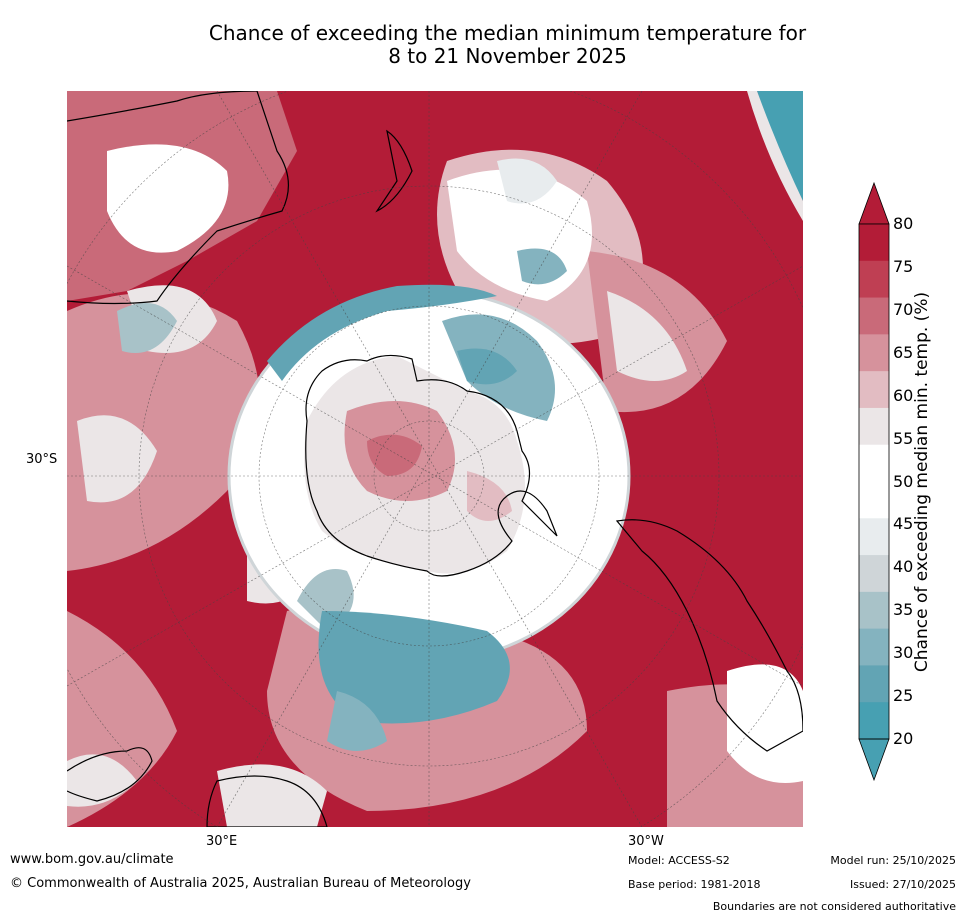 This screenshot has width=965, height=919. Describe the element at coordinates (92, 859) in the screenshot. I see `footer-website: www.bom.gov.au/climate` at that location.